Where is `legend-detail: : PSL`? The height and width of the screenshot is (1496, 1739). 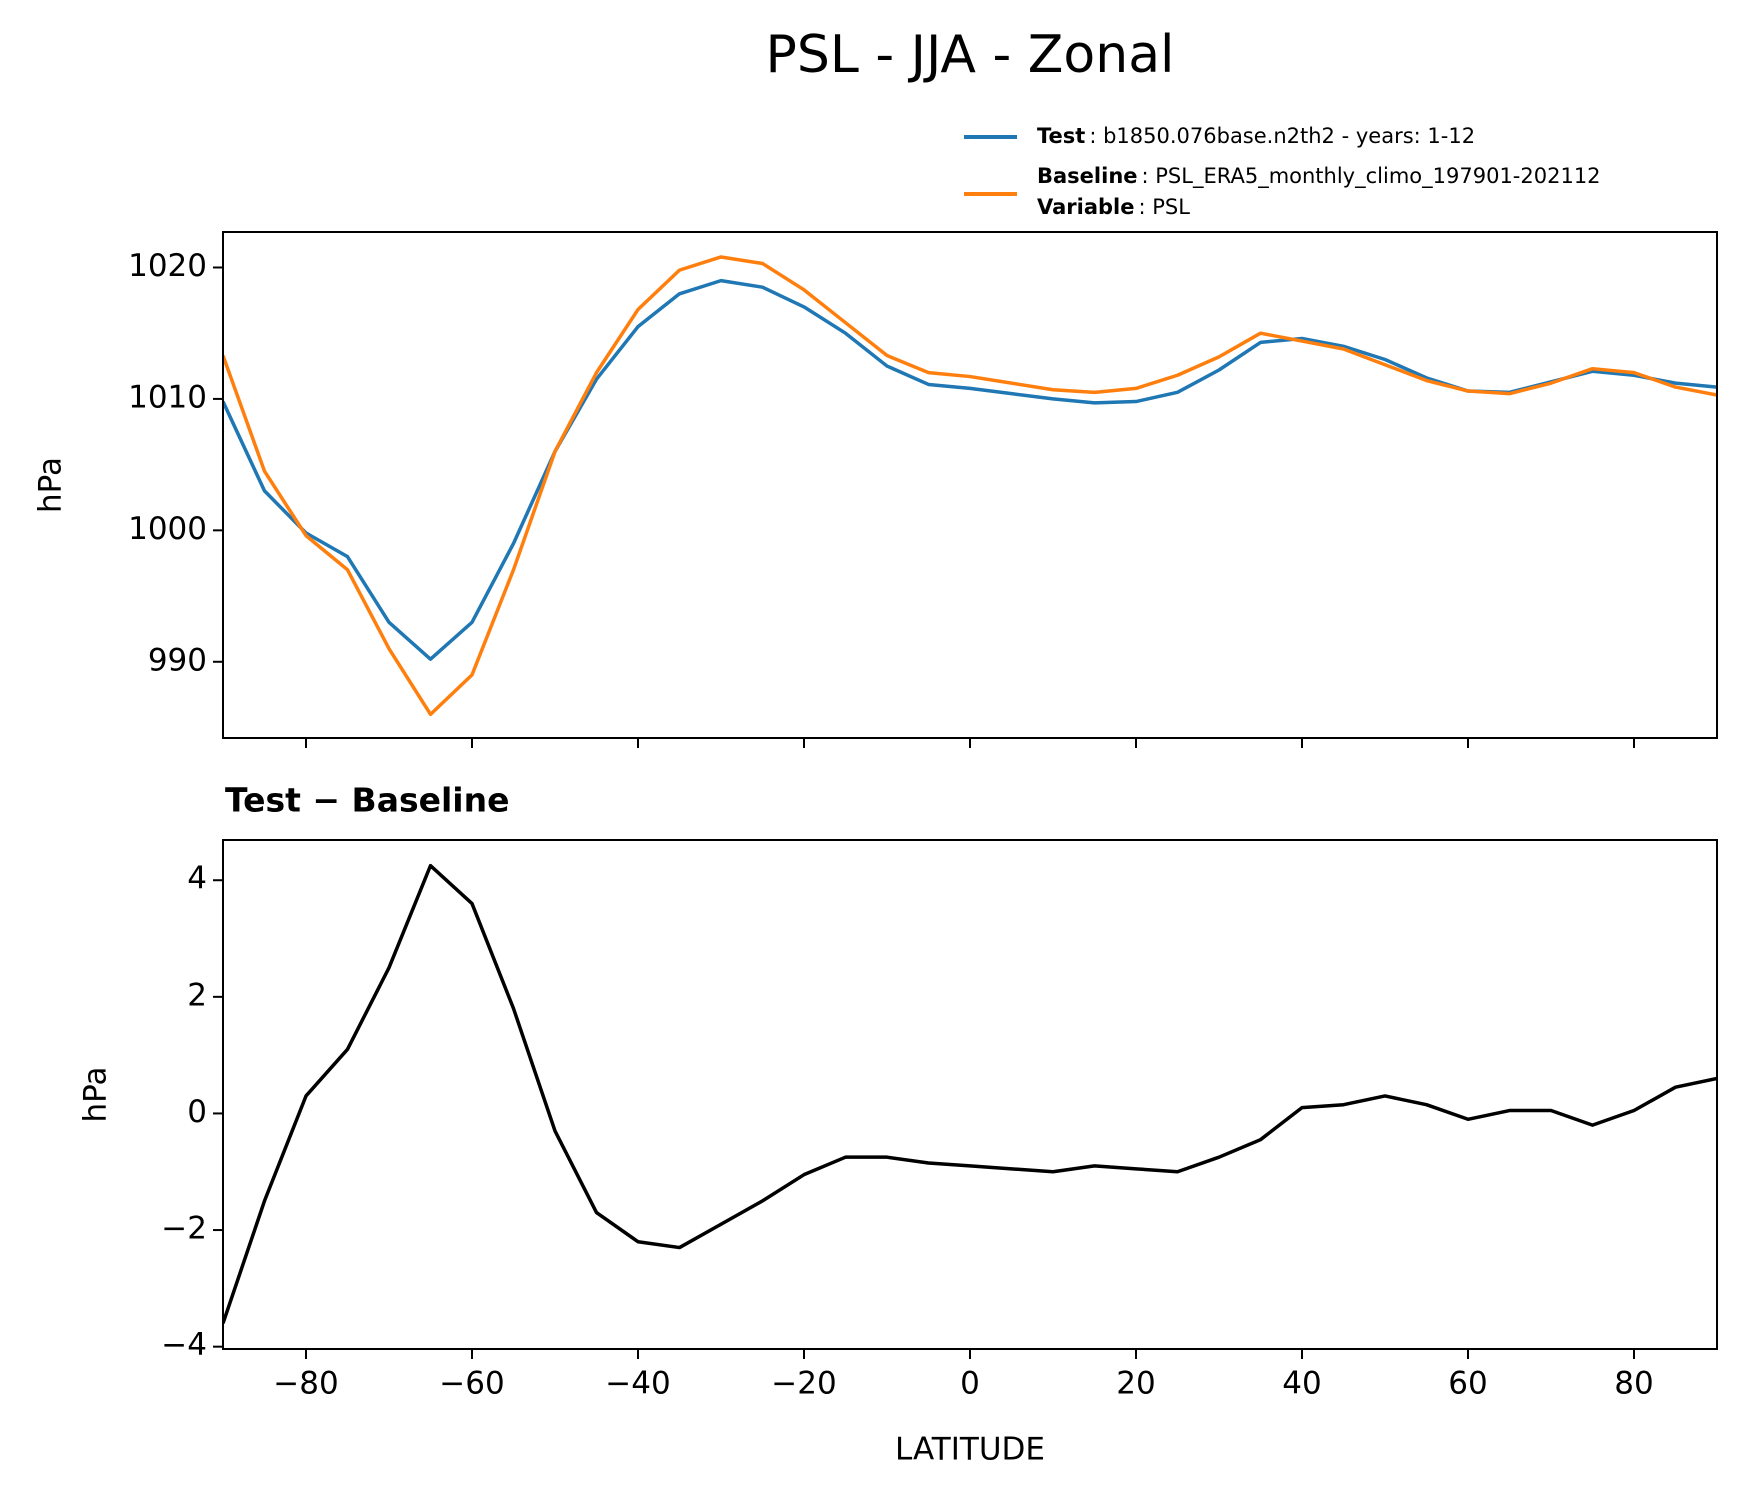
legend-detail: : PSL is located at coordinates (1164, 207).